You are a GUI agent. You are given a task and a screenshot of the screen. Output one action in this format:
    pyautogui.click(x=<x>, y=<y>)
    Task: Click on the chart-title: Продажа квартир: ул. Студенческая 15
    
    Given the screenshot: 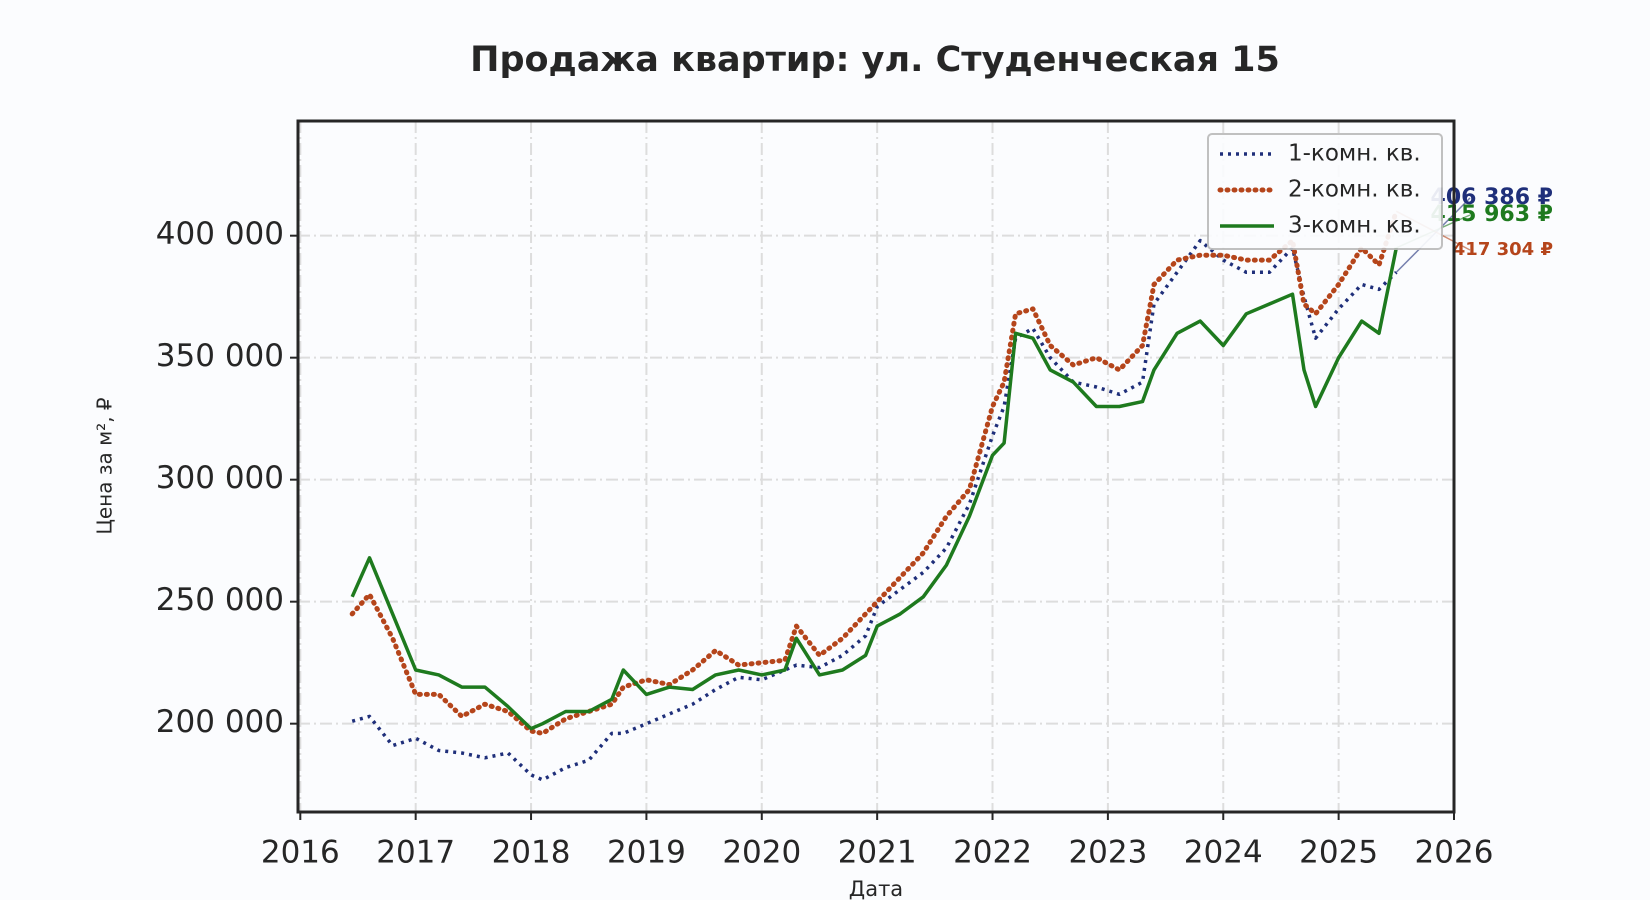 What is the action you would take?
    pyautogui.click(x=875, y=60)
    